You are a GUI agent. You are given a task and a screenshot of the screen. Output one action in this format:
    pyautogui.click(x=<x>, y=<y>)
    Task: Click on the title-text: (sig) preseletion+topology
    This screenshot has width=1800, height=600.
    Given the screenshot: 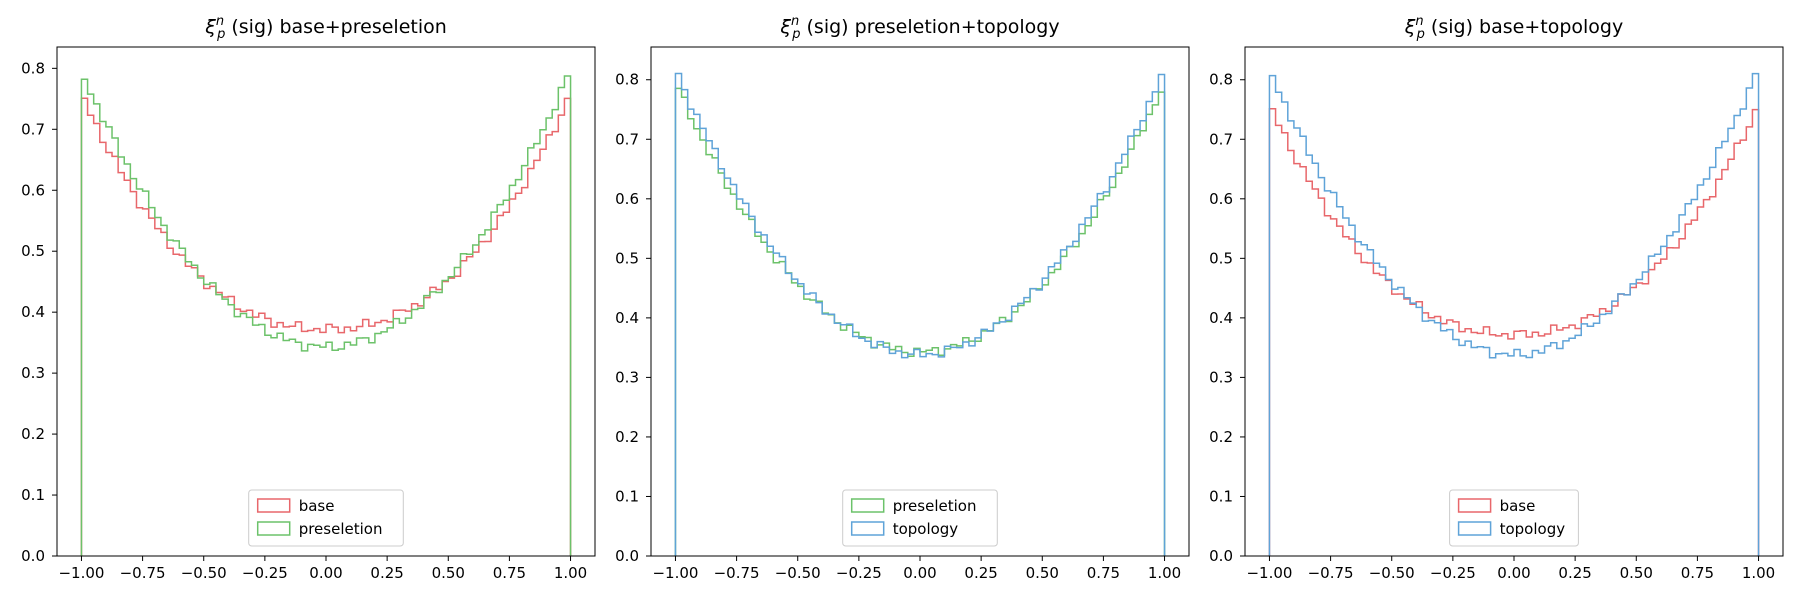 What is the action you would take?
    pyautogui.click(x=929, y=27)
    